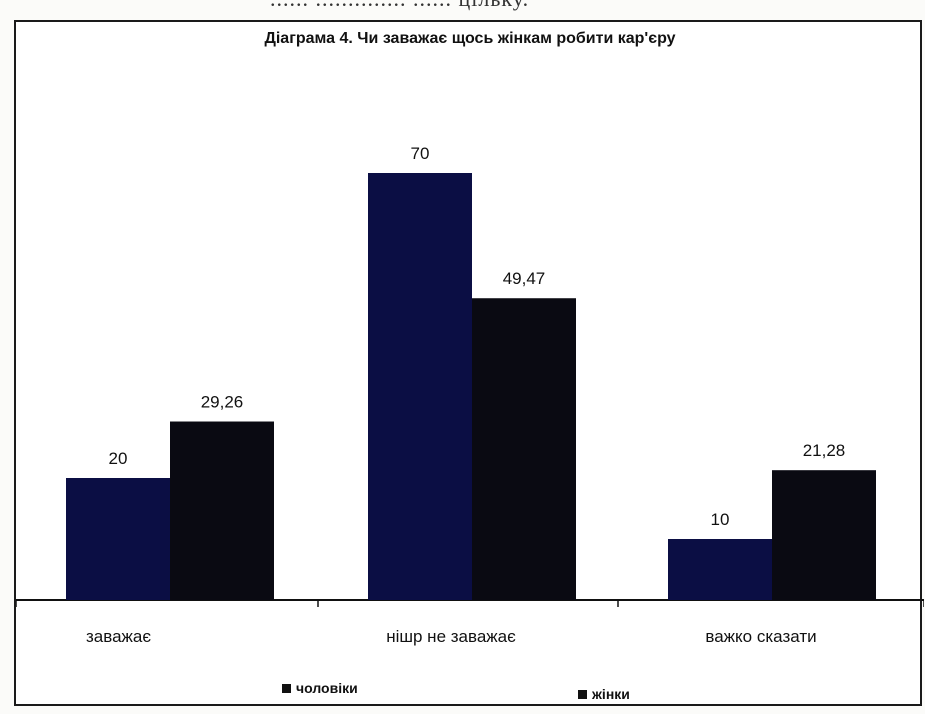 The height and width of the screenshot is (714, 925). I want to click on bar-zavazhaie-men, so click(118, 539).